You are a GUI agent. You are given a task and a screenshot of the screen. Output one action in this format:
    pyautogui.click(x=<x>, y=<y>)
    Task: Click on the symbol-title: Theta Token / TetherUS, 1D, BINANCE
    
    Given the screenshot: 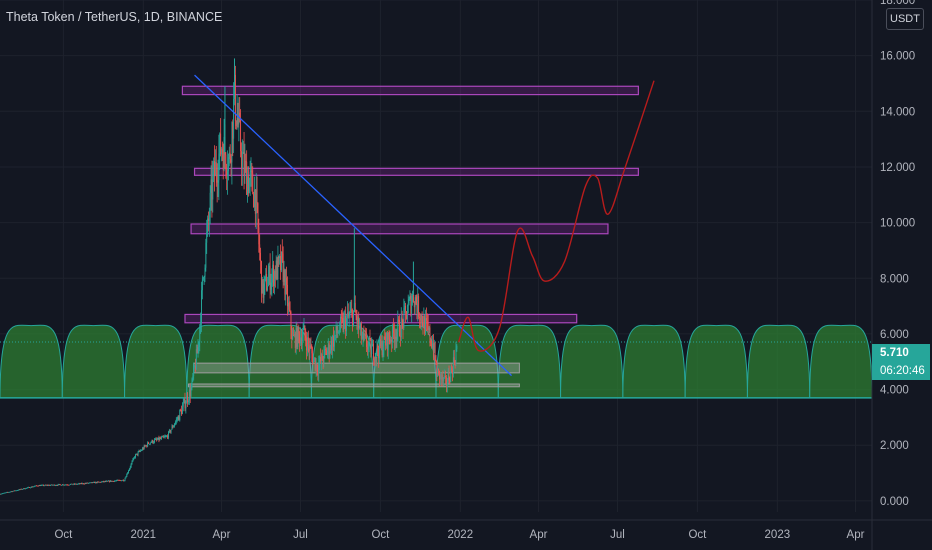 What is the action you would take?
    pyautogui.click(x=114, y=17)
    